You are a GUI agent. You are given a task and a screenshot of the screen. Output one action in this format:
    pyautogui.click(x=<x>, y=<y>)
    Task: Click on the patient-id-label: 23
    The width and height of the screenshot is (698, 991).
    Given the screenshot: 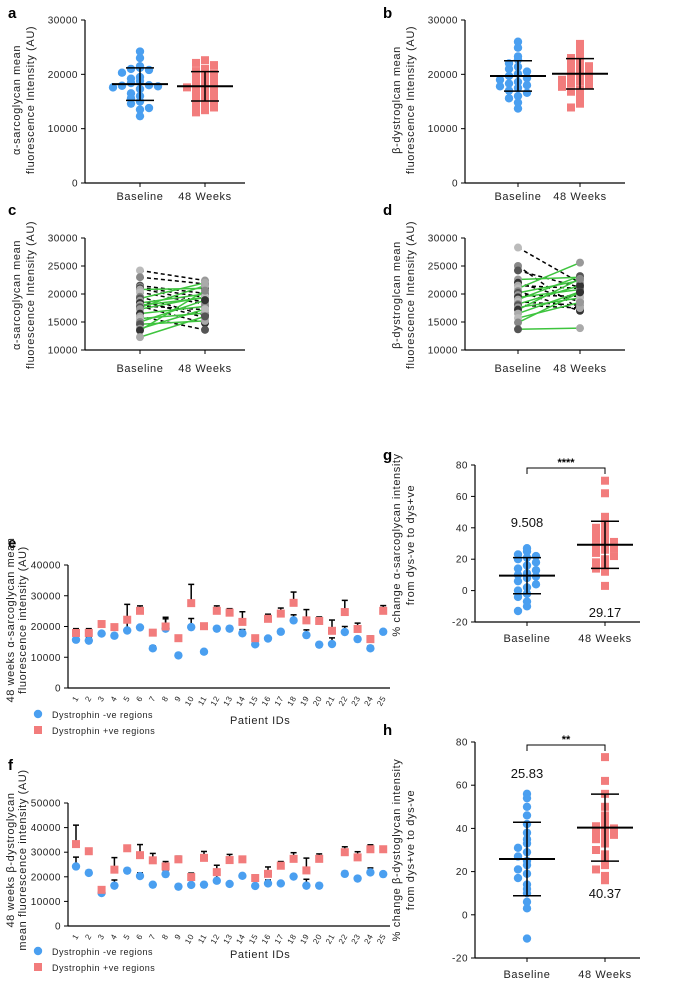 What is the action you would take?
    pyautogui.click(x=356, y=938)
    